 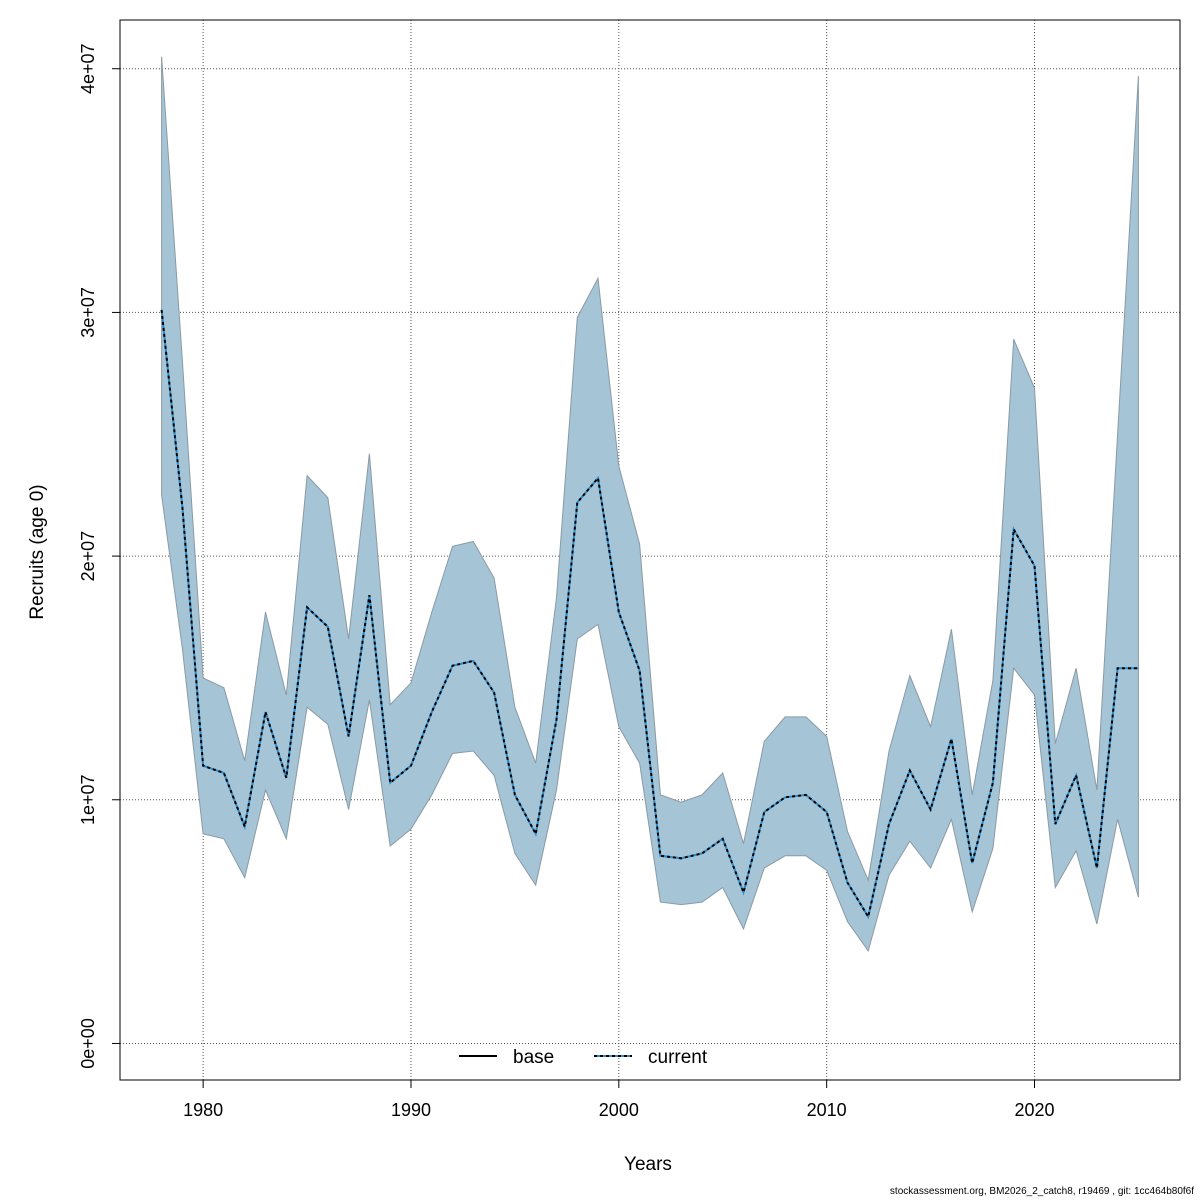 What do you see at coordinates (1034, 1110) in the screenshot?
I see `x-tick-label: 2020` at bounding box center [1034, 1110].